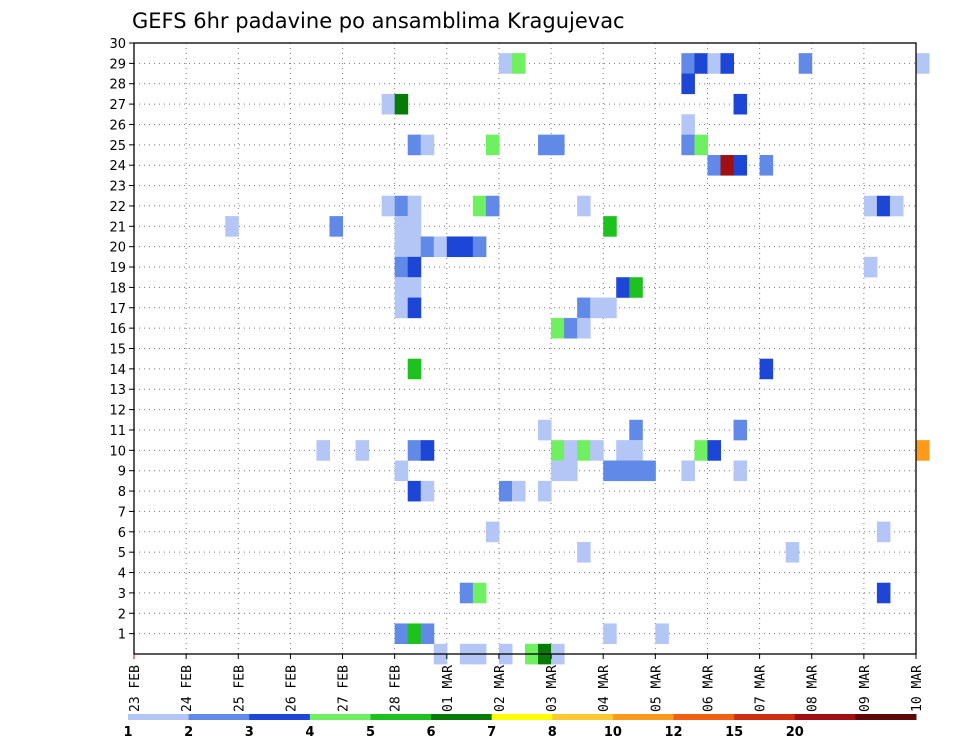  Describe the element at coordinates (117, 125) in the screenshot. I see `y-tick-label: 26` at that location.